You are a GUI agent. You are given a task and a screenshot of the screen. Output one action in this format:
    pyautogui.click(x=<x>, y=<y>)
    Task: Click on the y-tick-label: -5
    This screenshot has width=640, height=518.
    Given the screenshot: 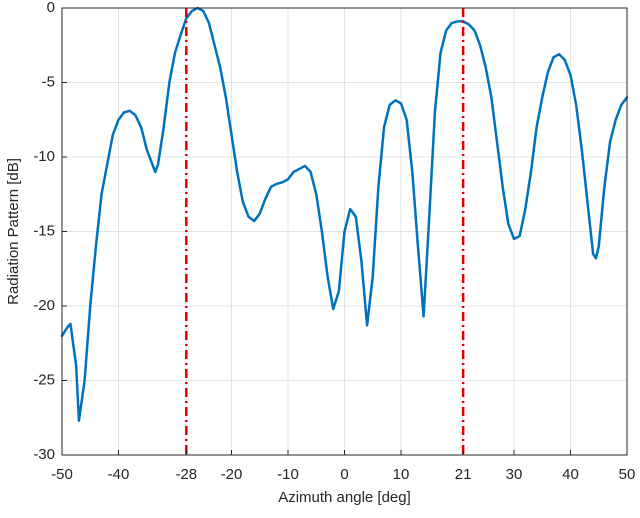 What is the action you would take?
    pyautogui.click(x=48, y=81)
    